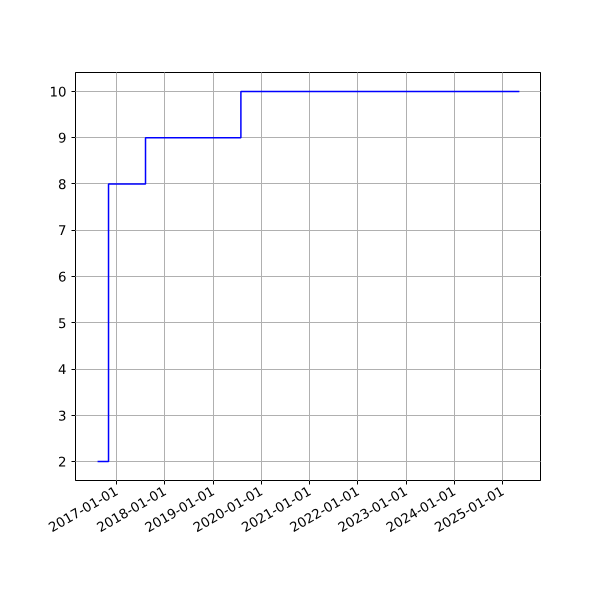  What do you see at coordinates (62, 463) in the screenshot?
I see `y-tick-label: 2` at bounding box center [62, 463].